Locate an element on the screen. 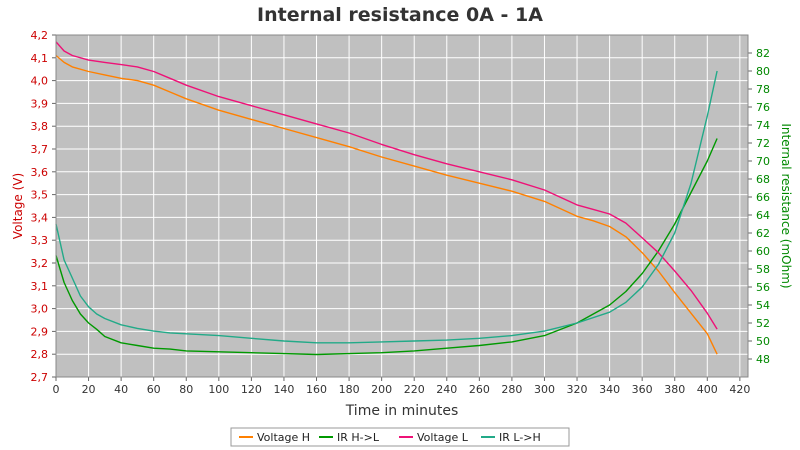  y-left-tick-label: 3,5 is located at coordinates (40, 195).